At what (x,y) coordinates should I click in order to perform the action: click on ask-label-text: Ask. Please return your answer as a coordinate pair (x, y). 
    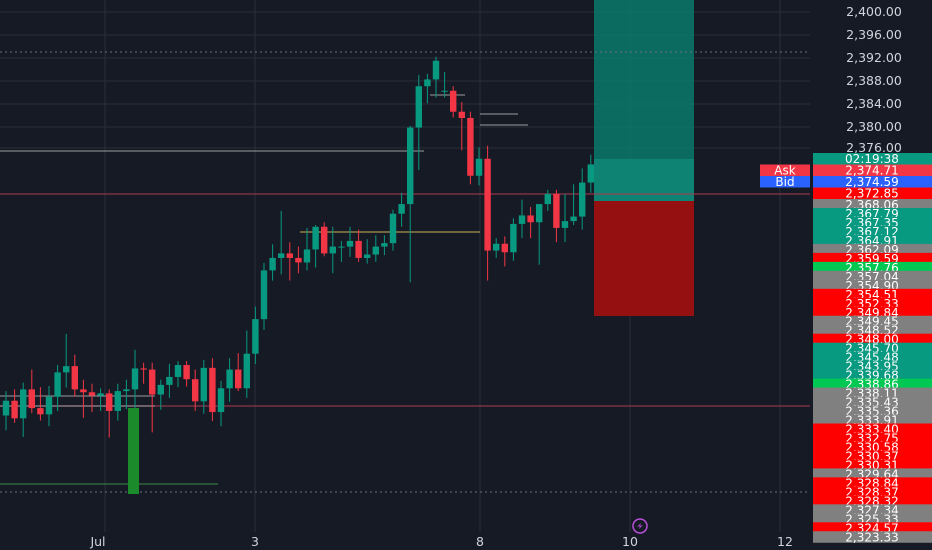
    Looking at the image, I should click on (784, 171).